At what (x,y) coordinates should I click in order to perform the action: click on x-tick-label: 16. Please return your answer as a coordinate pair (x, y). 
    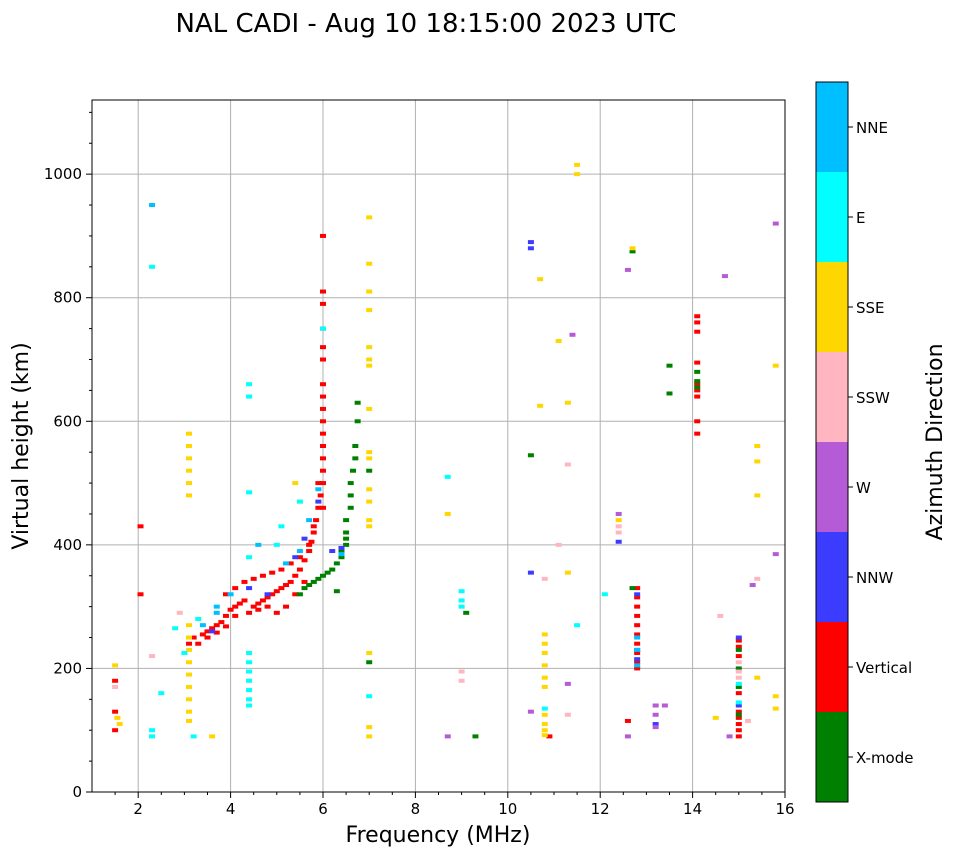
    Looking at the image, I should click on (784, 809).